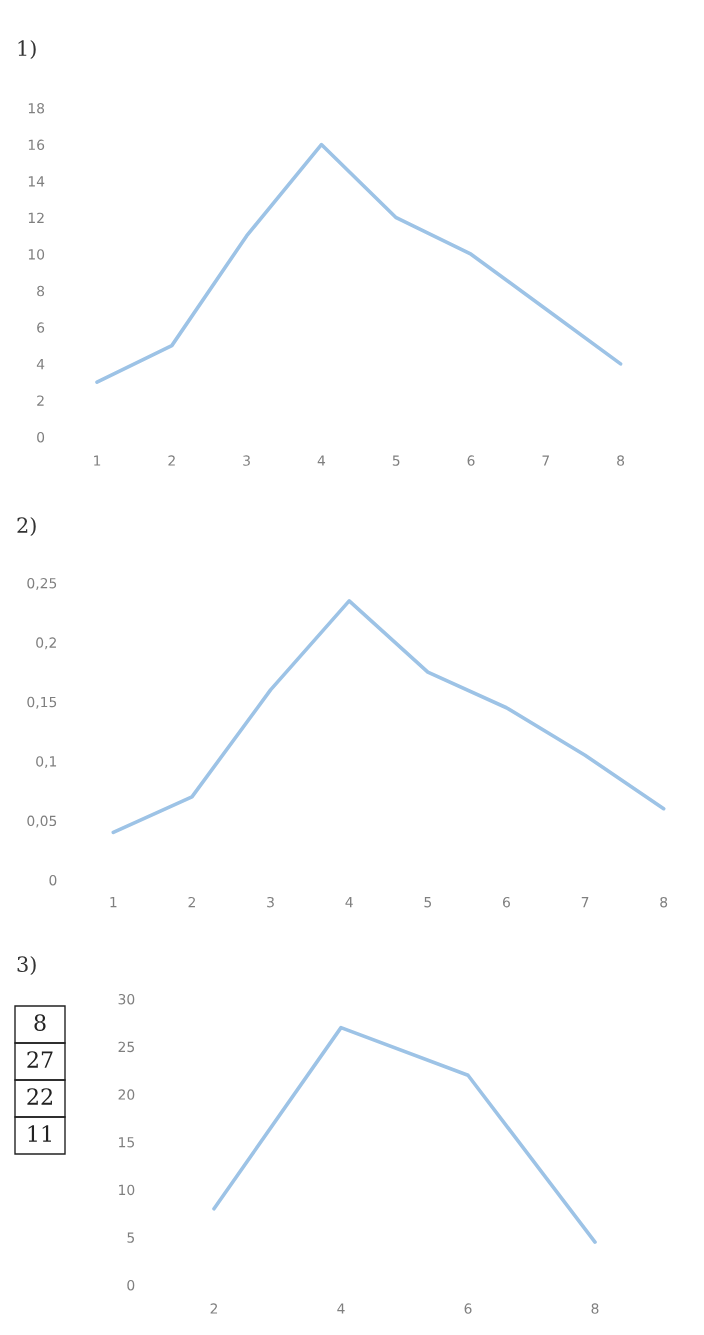 The height and width of the screenshot is (1335, 704). What do you see at coordinates (126, 1047) in the screenshot?
I see `y-tick-label: 25` at bounding box center [126, 1047].